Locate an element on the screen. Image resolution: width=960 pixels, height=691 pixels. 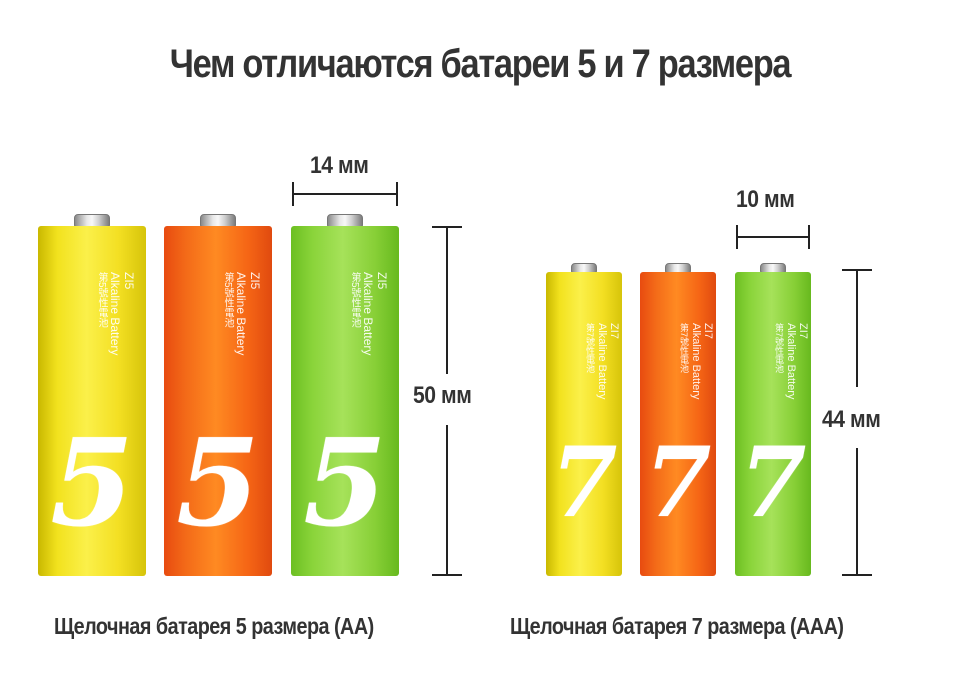
aa-height-tick-bottom is located at coordinates (447, 575).